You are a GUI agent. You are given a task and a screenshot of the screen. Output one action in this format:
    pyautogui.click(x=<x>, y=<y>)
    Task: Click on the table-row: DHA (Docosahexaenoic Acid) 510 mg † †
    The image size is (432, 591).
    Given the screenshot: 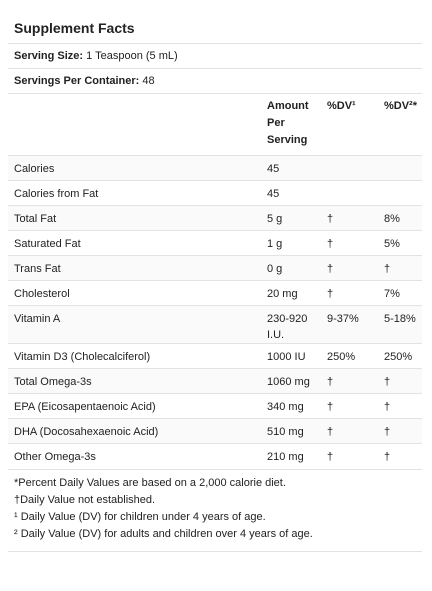 What is the action you would take?
    pyautogui.click(x=215, y=431)
    